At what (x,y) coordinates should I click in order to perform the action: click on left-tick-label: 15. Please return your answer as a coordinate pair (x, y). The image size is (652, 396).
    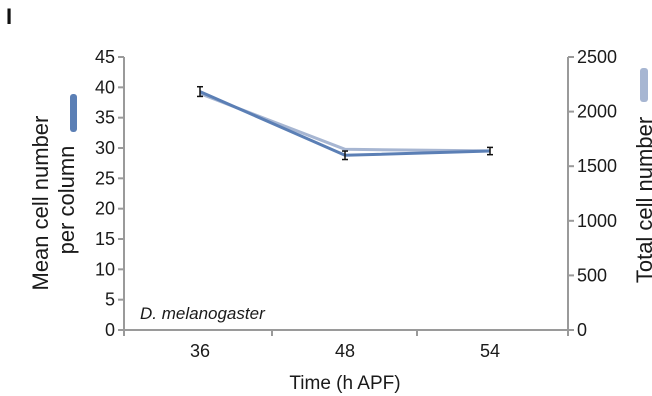
    Looking at the image, I should click on (105, 239).